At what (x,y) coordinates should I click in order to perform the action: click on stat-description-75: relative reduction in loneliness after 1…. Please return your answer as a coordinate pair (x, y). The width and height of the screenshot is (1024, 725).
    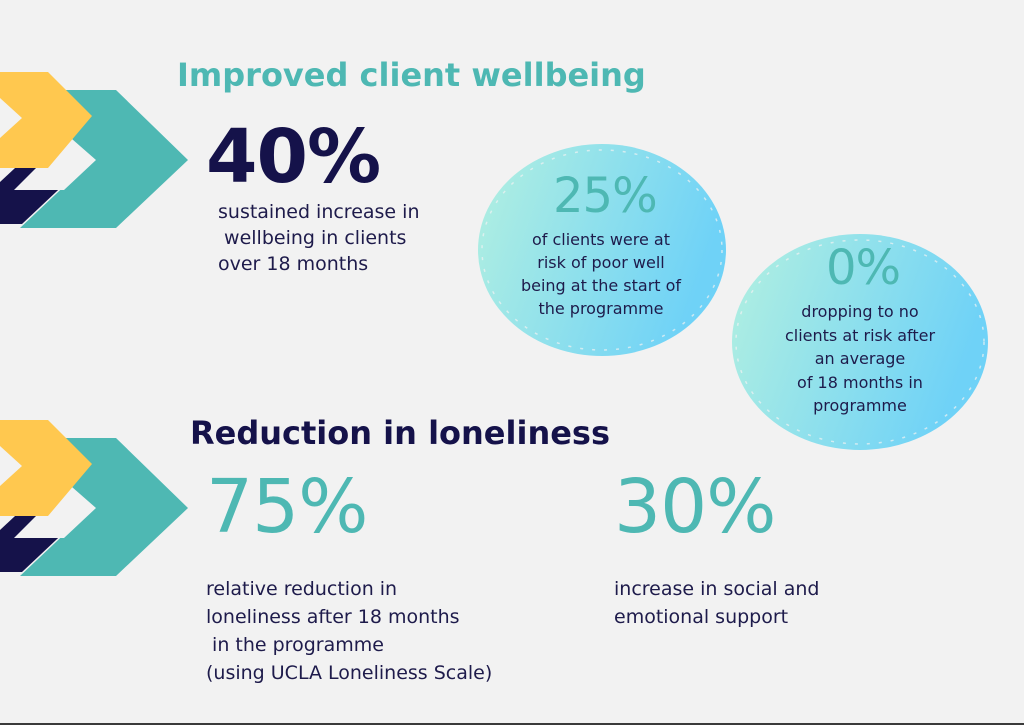
    Looking at the image, I should click on (349, 631).